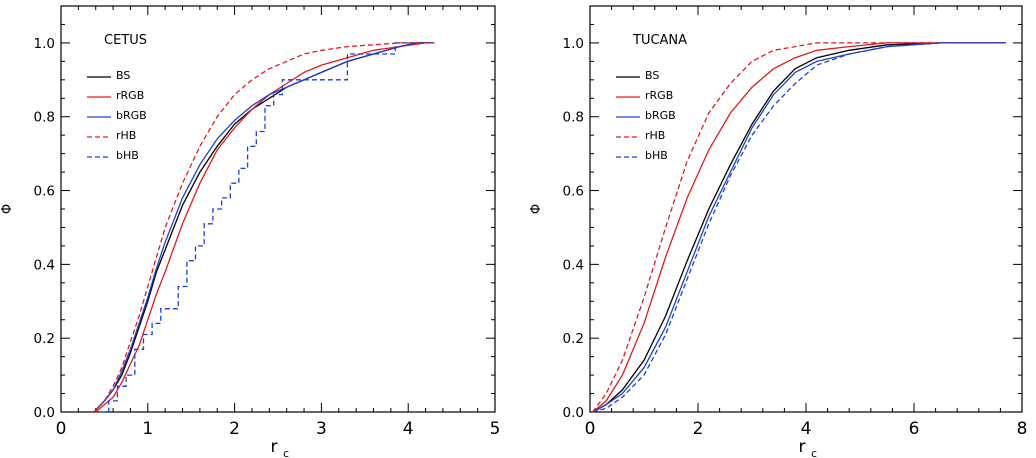  I want to click on x-tick-label: 6, so click(914, 429).